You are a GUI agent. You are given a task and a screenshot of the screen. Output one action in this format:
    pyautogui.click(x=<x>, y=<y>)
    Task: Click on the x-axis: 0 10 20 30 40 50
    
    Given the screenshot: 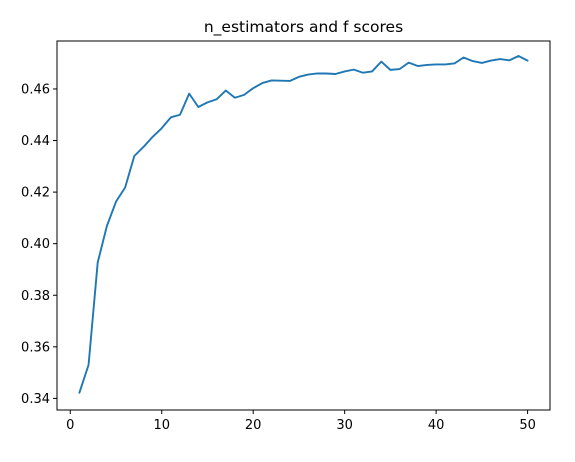 What is the action you would take?
    pyautogui.click(x=301, y=421)
    